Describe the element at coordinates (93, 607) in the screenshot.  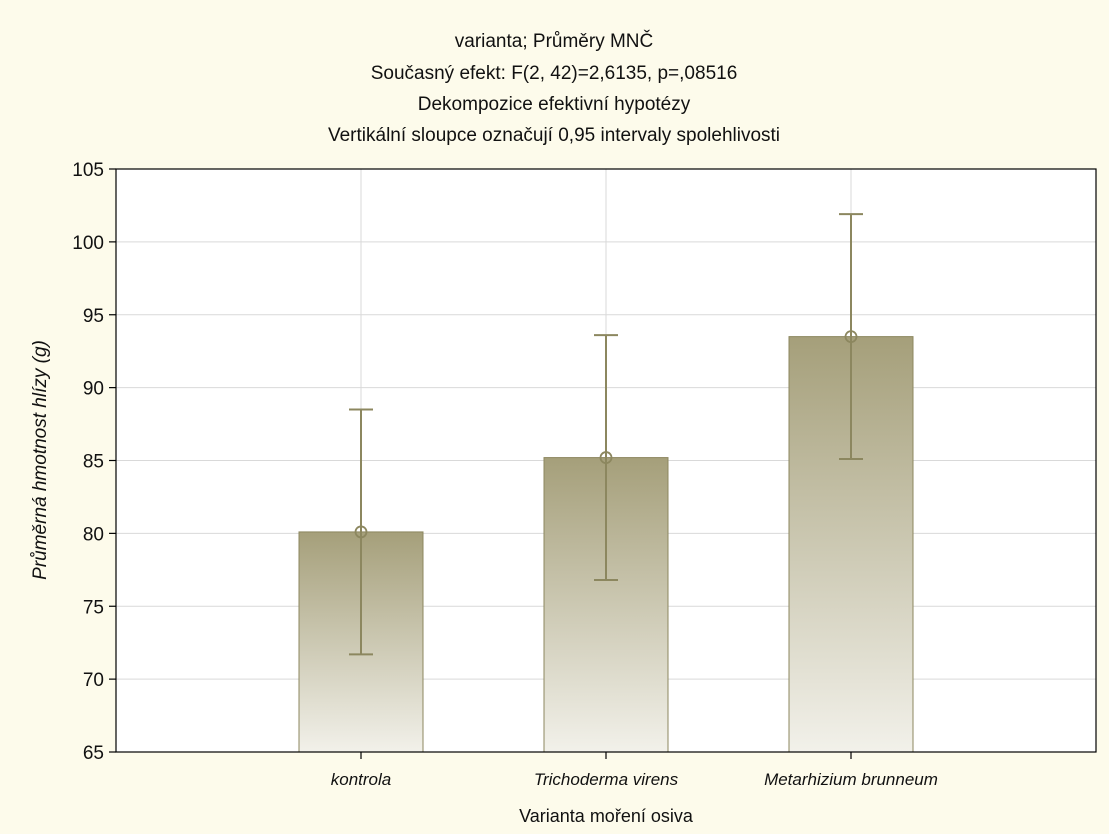
I see `y-tick-label: 75` at that location.